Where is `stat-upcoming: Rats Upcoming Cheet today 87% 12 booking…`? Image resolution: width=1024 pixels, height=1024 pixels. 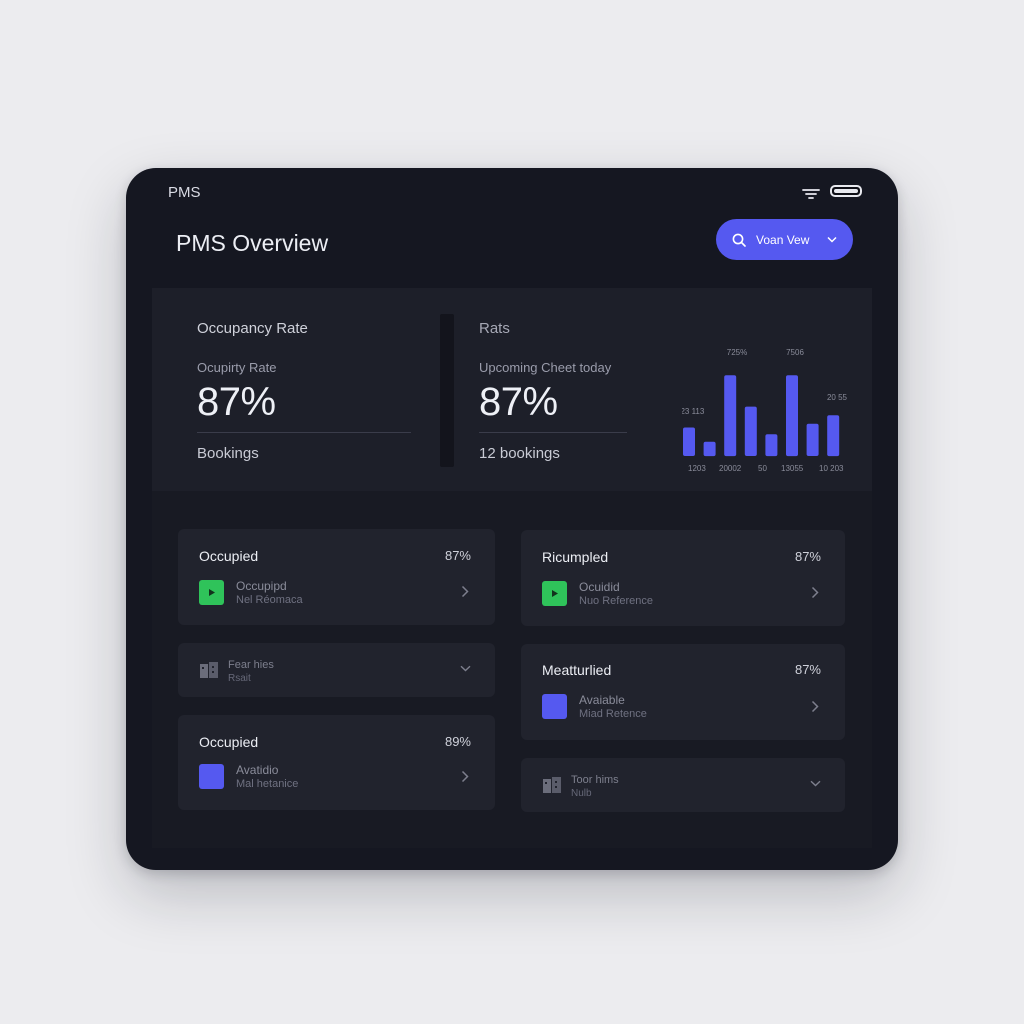
stat-upcoming: Rats Upcoming Cheet today 87% 12 booking… is located at coordinates (553, 389).